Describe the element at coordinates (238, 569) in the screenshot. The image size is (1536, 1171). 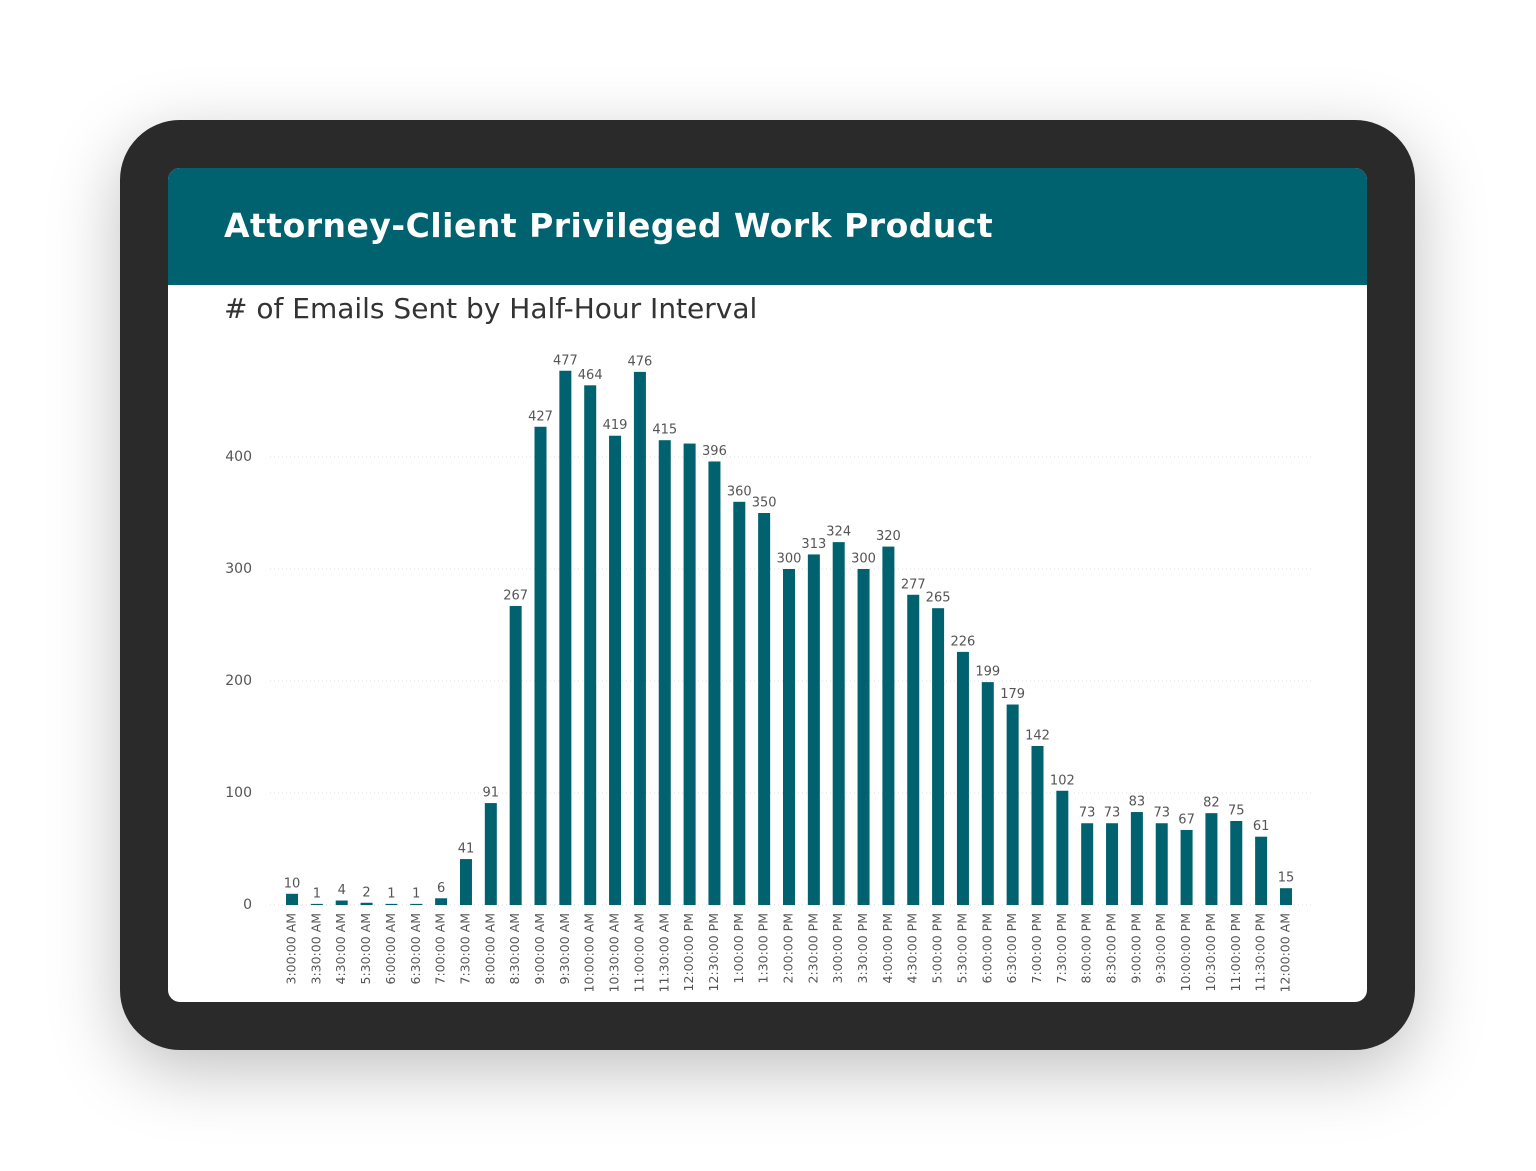
I see `y-tick-label: 300` at that location.